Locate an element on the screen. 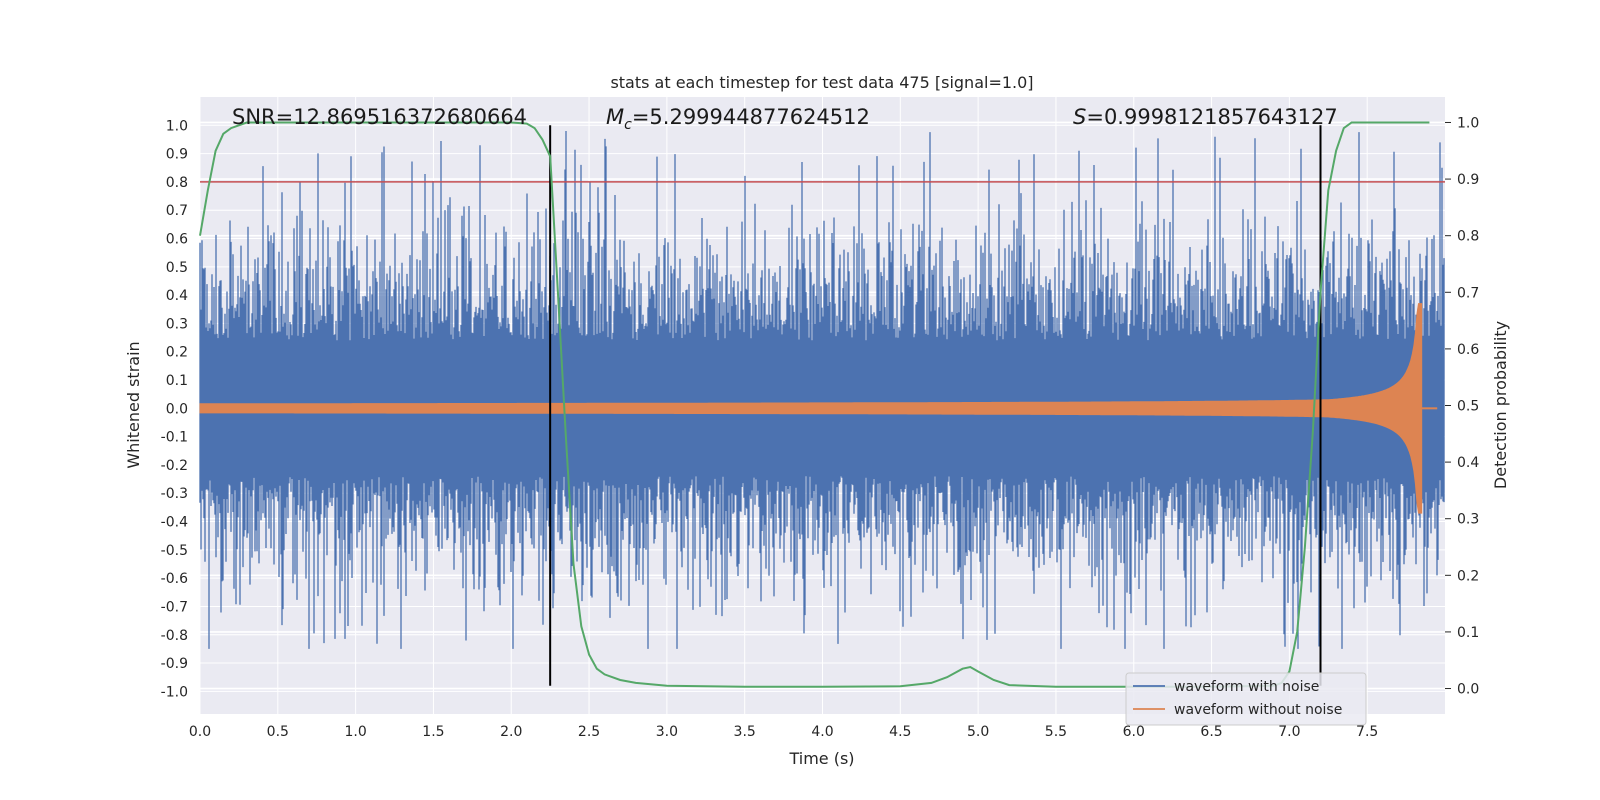 Image resolution: width=1600 pixels, height=800 pixels. y-tick-label: -0.7 is located at coordinates (174, 607).